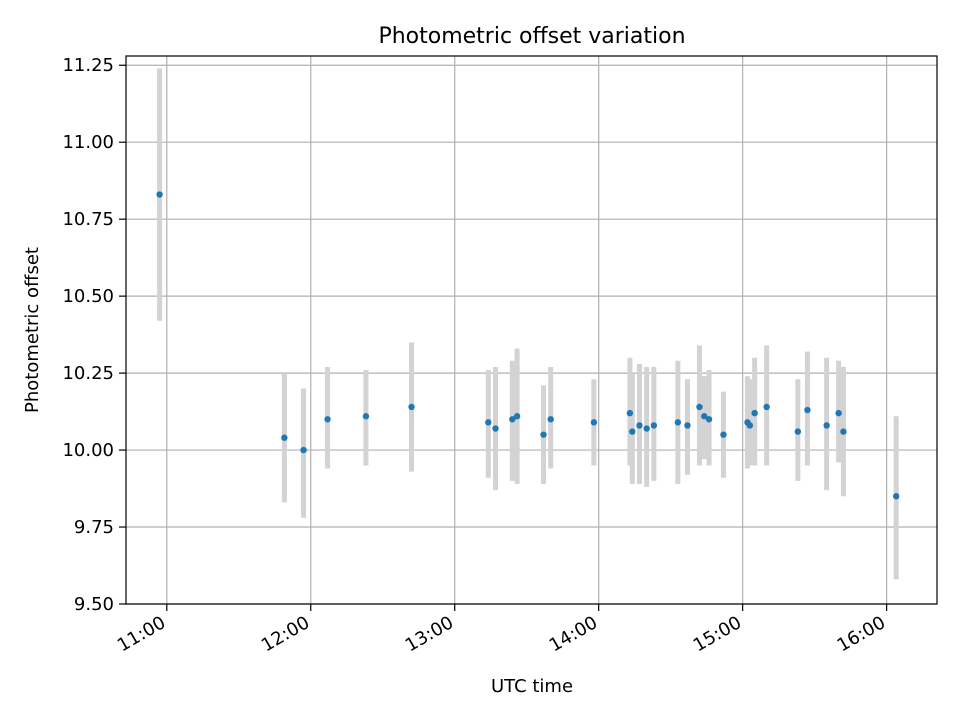 Image resolution: width=960 pixels, height=720 pixels. What do you see at coordinates (88, 142) in the screenshot?
I see `y-tick-label: 11.00` at bounding box center [88, 142].